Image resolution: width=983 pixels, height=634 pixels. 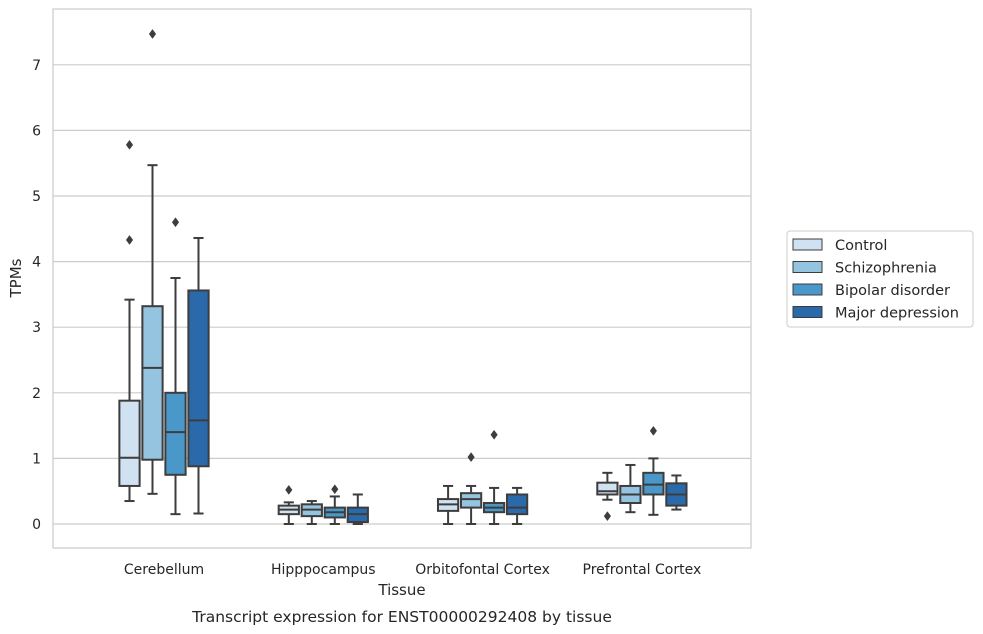 I want to click on legend-frame, so click(x=880, y=279).